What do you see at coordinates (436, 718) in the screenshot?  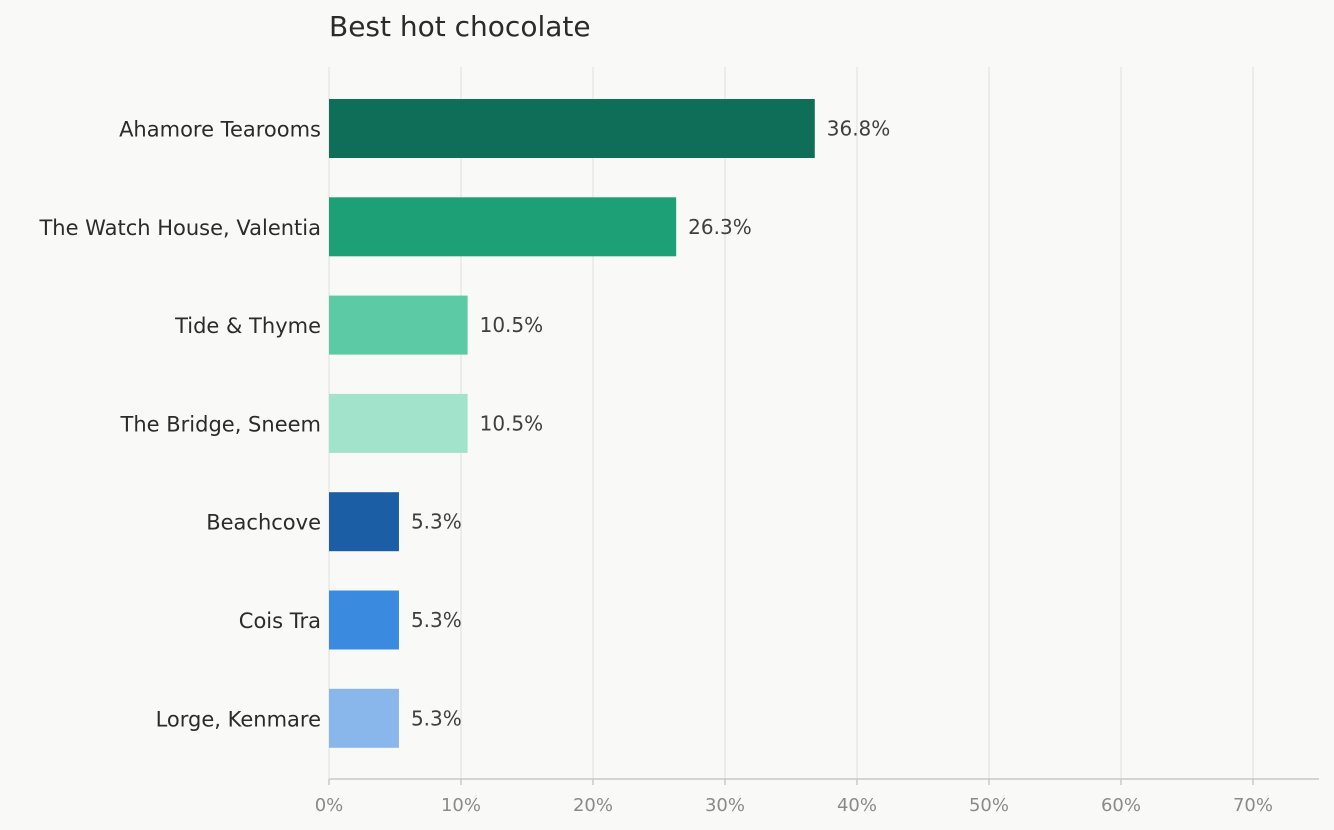 I see `value-label-6: 5.3%` at bounding box center [436, 718].